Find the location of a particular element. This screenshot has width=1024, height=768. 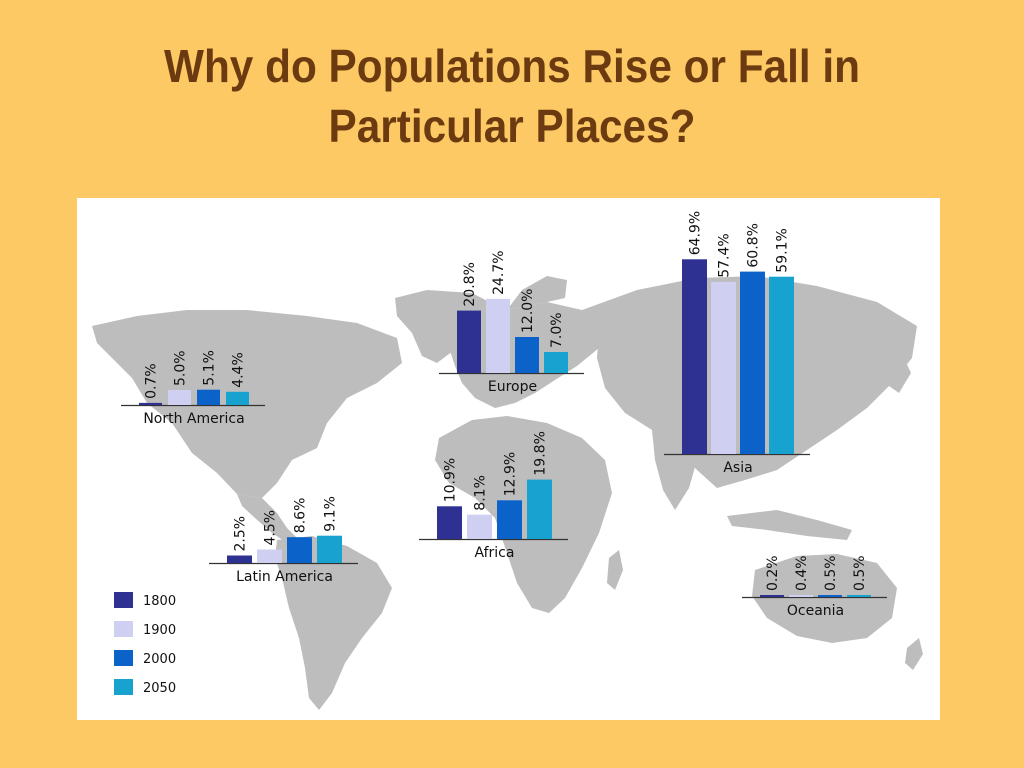

map-south-america is located at coordinates (333, 623).